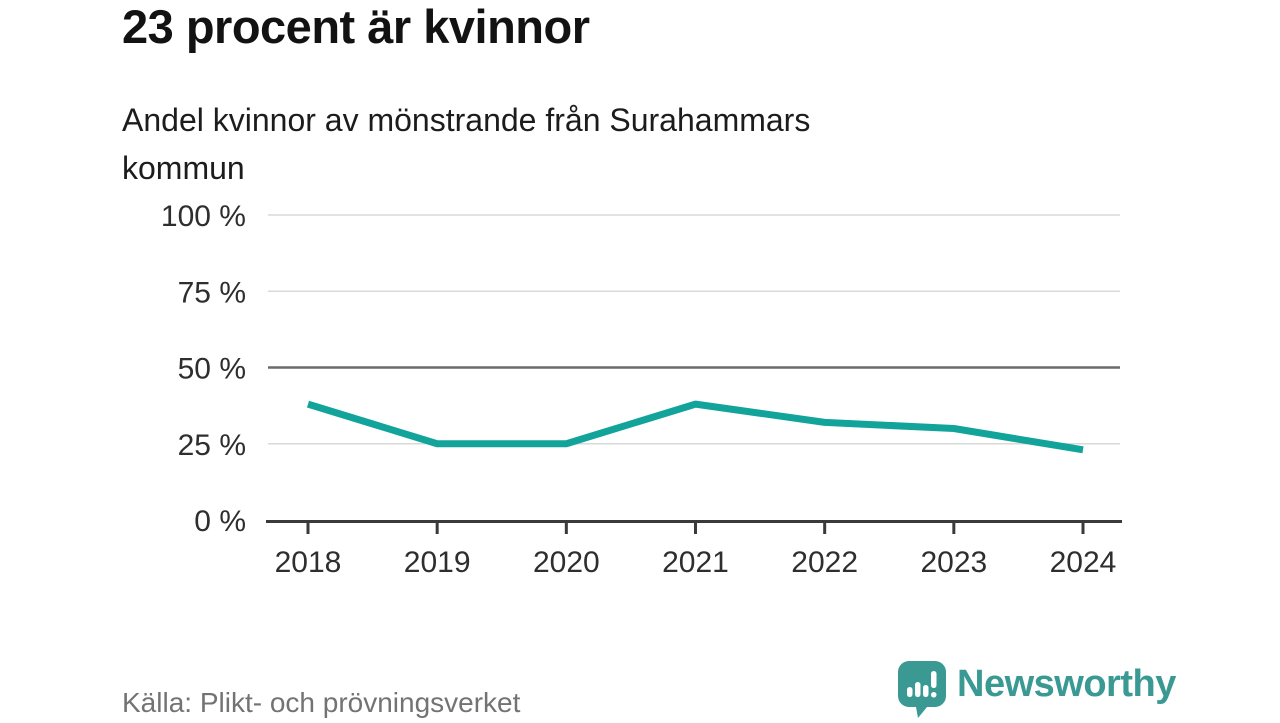  I want to click on newsworthy-wordmark: Newsworthy, so click(1066, 684).